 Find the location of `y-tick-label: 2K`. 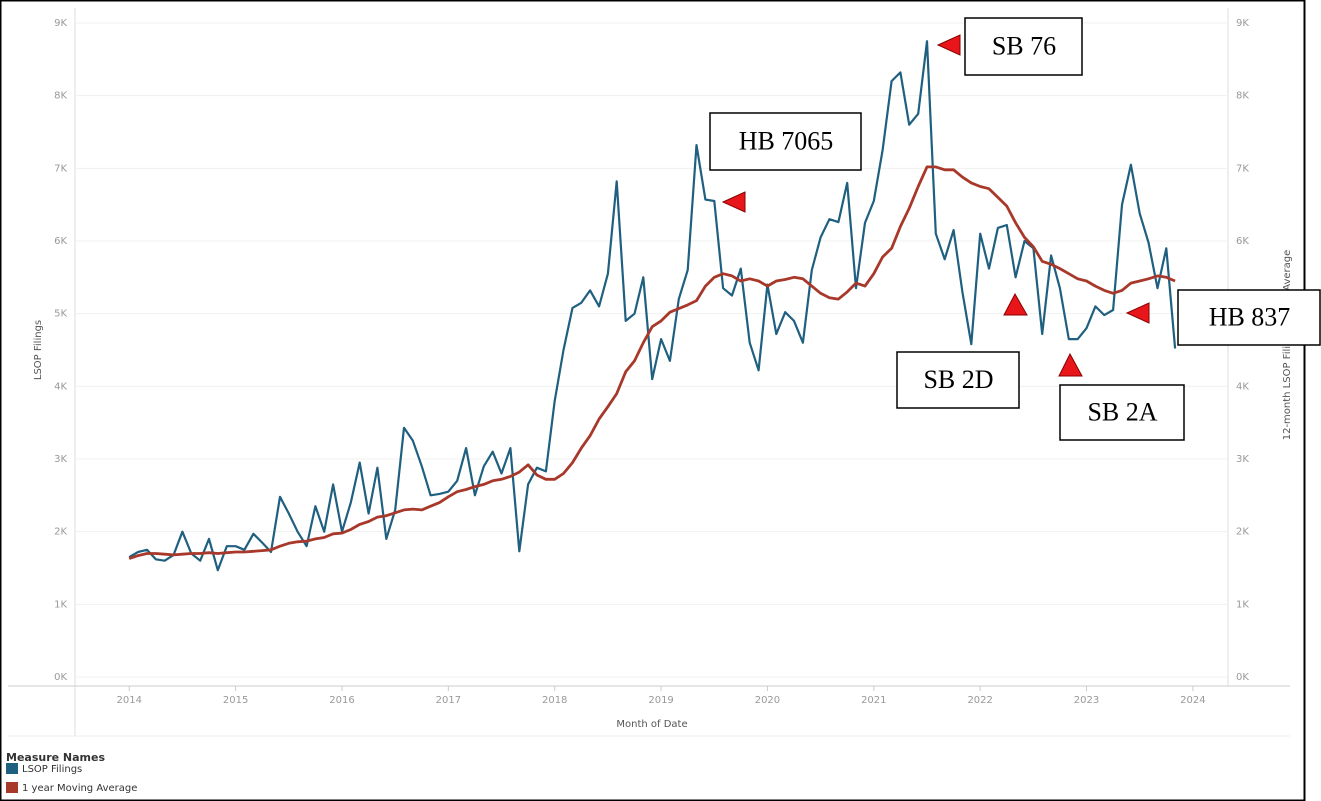

y-tick-label: 2K is located at coordinates (60, 532).